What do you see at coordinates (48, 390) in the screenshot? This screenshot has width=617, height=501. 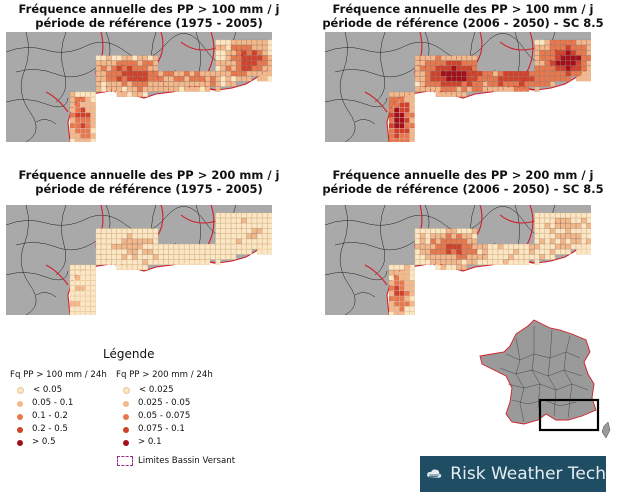 I see `legend-item-label: < 0.05` at bounding box center [48, 390].